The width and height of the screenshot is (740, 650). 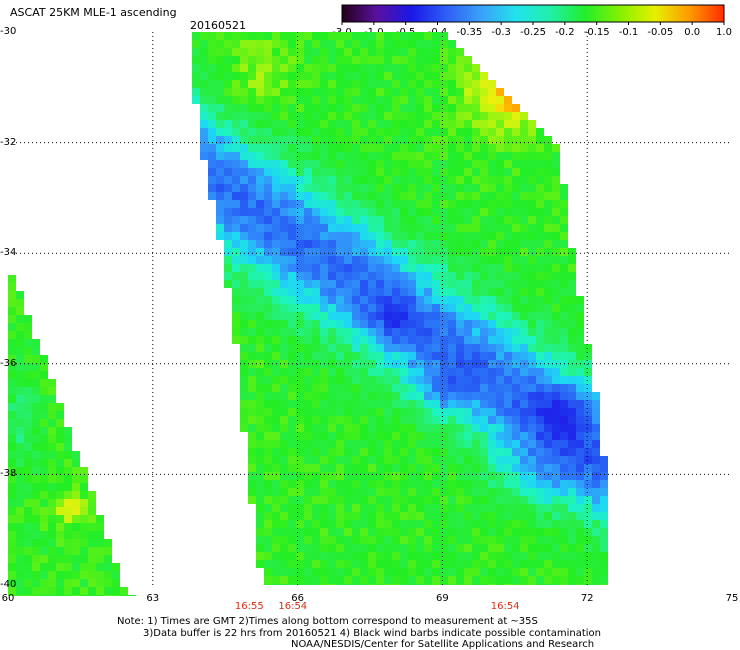 I want to click on time-label: 16:54, so click(x=293, y=606).